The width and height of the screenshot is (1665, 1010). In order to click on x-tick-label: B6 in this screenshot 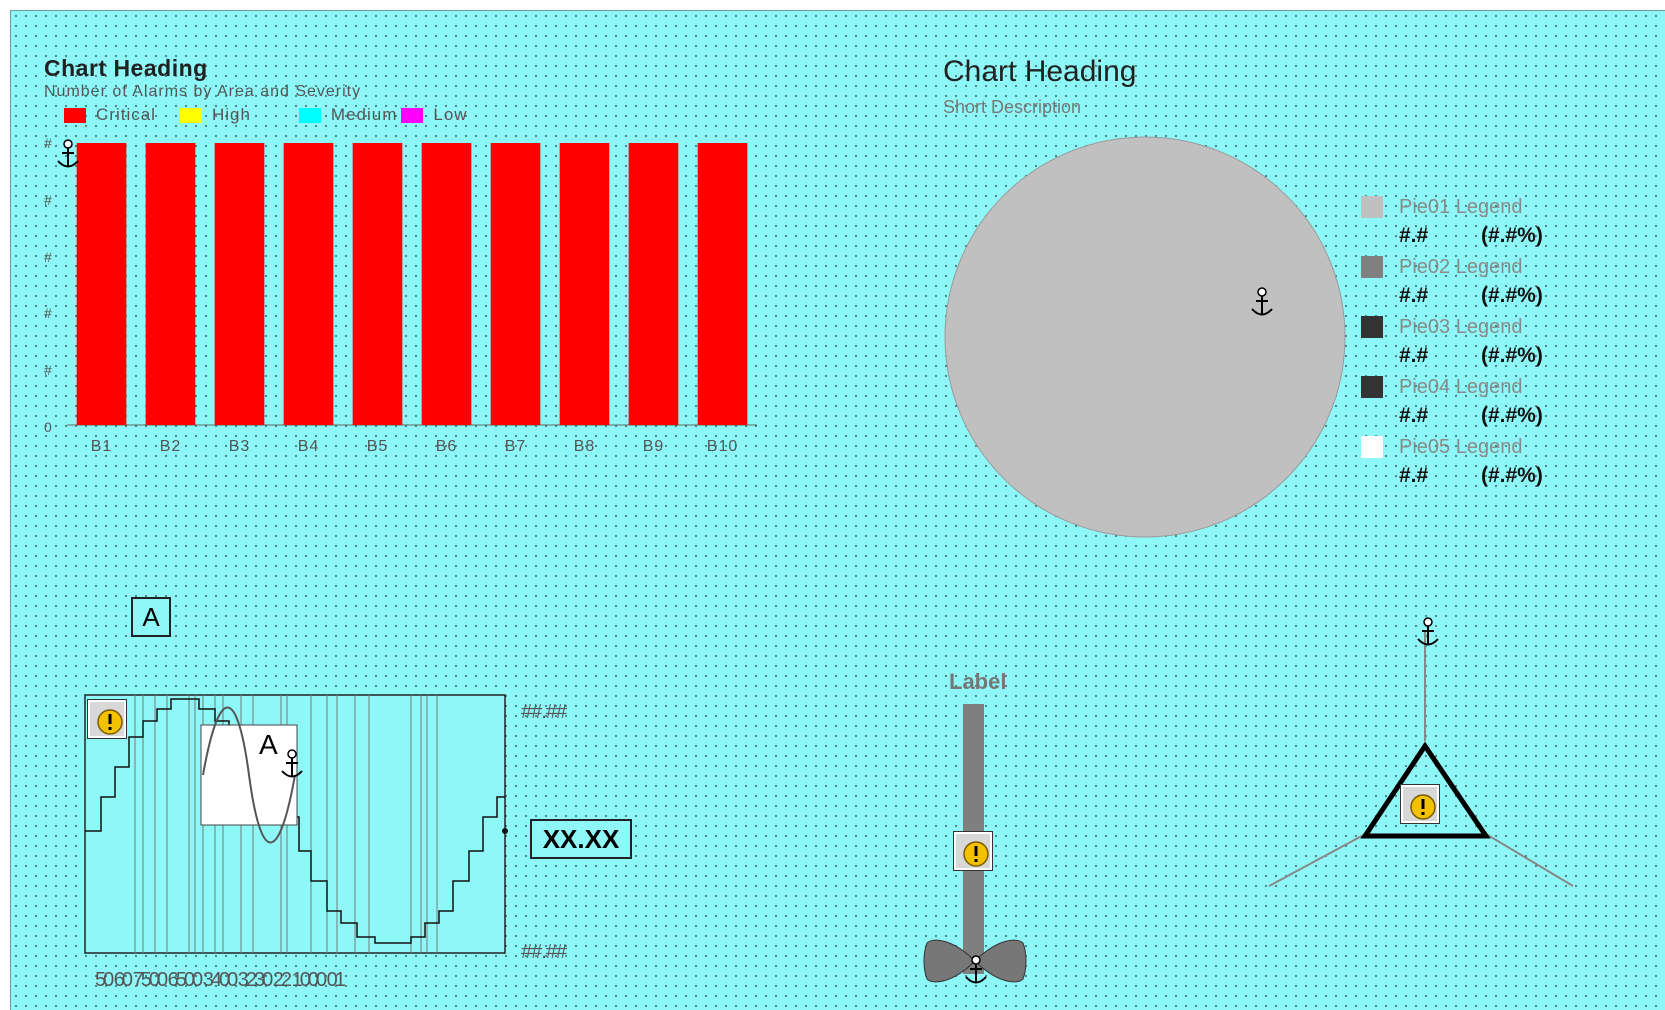, I will do `click(447, 446)`.